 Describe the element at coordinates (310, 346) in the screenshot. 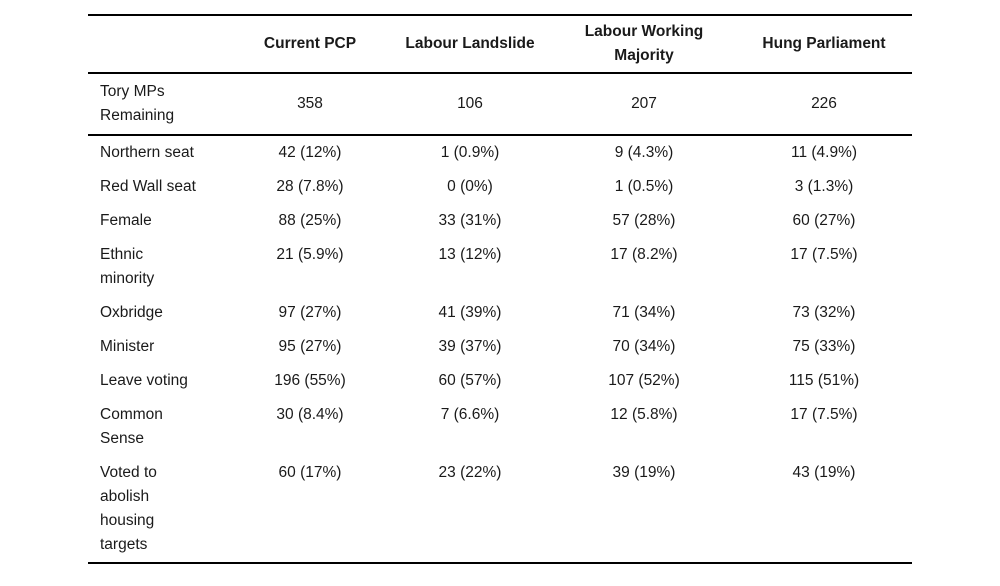

I see `row-value: 95 (27%)` at that location.